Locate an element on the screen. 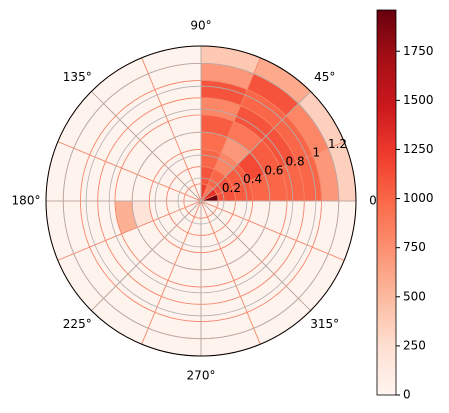 This screenshot has width=449, height=413. angular-tick-label: 225° is located at coordinates (77, 324).